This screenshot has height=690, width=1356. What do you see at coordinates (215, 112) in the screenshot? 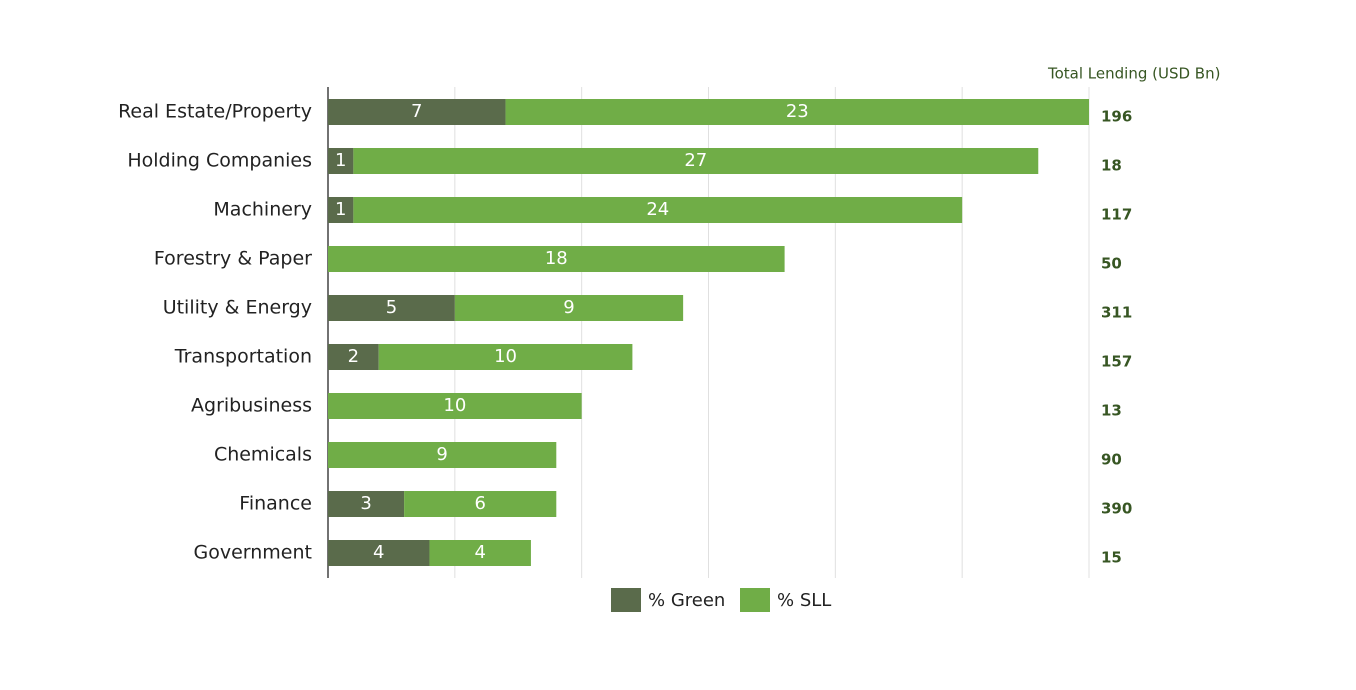
I see `y-tick-label: Real Estate/Property` at bounding box center [215, 112].